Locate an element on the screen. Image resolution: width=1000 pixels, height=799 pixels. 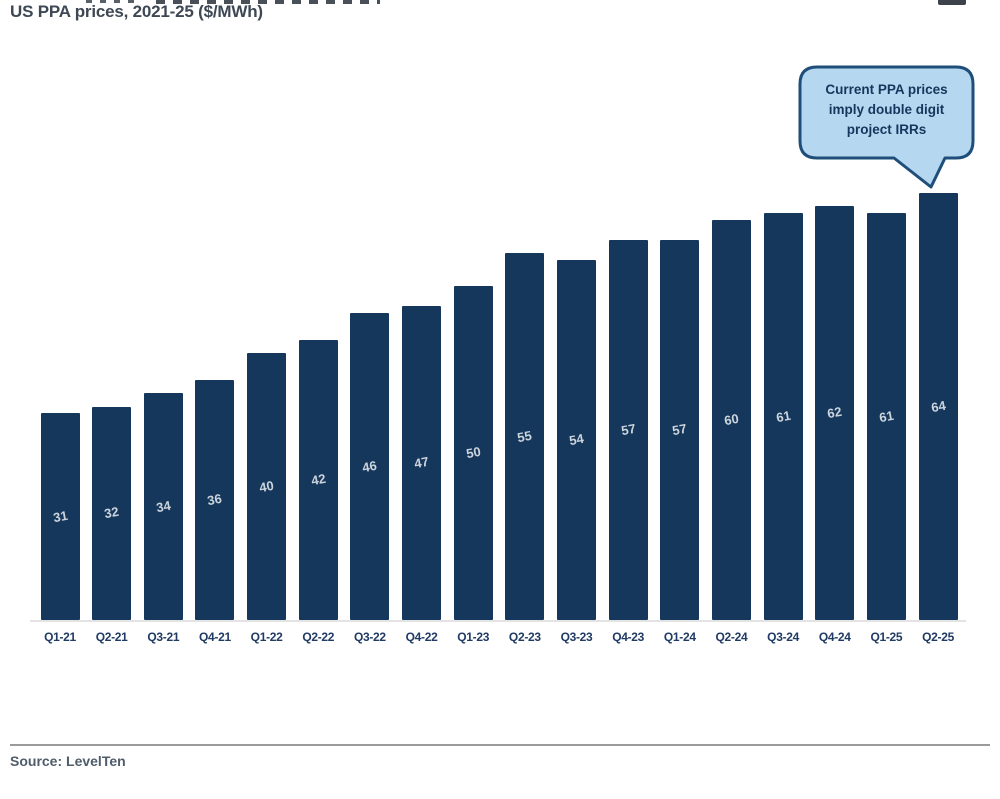
bar-Q4-23: 57 is located at coordinates (628, 429).